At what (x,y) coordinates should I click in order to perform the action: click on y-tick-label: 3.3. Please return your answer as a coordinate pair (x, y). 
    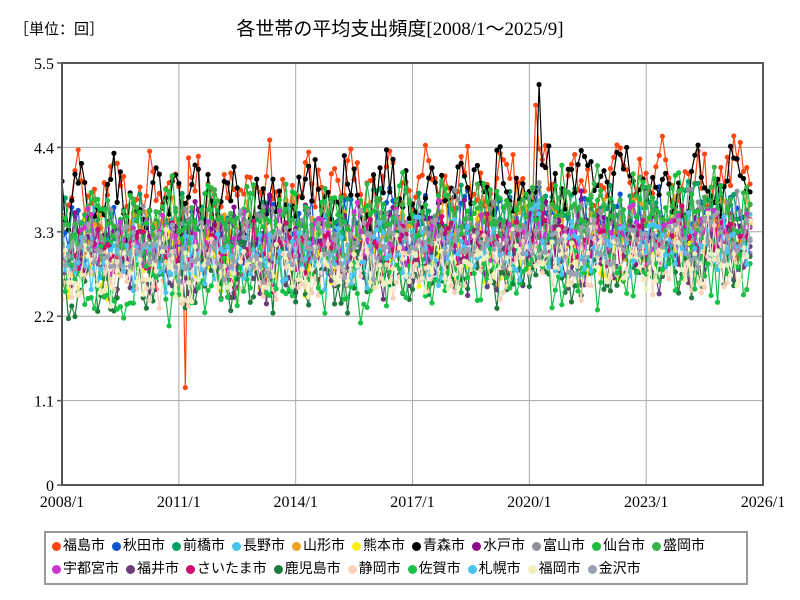
    Looking at the image, I should click on (44, 233).